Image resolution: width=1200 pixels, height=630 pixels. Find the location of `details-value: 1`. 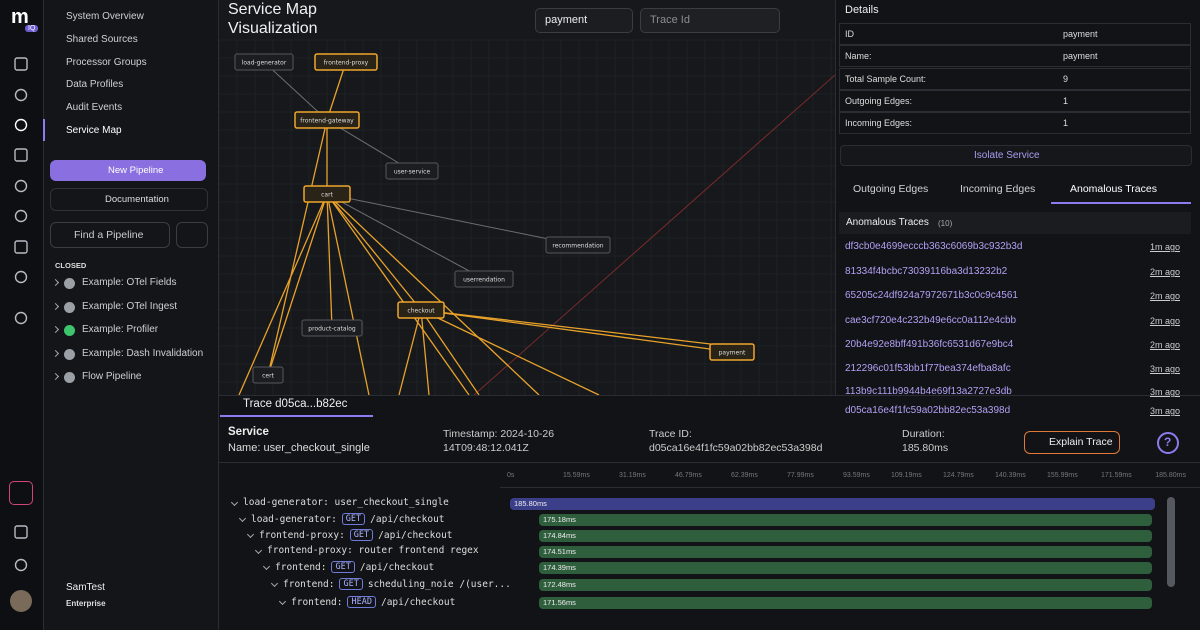

details-value: 1 is located at coordinates (1066, 123).